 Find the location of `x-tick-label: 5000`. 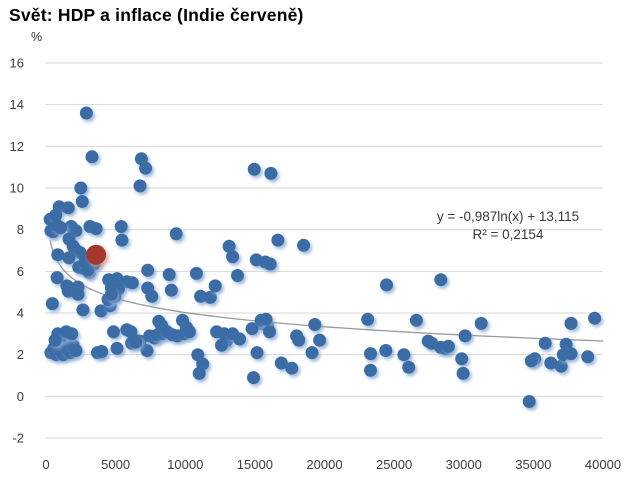

x-tick-label: 5000 is located at coordinates (115, 464).